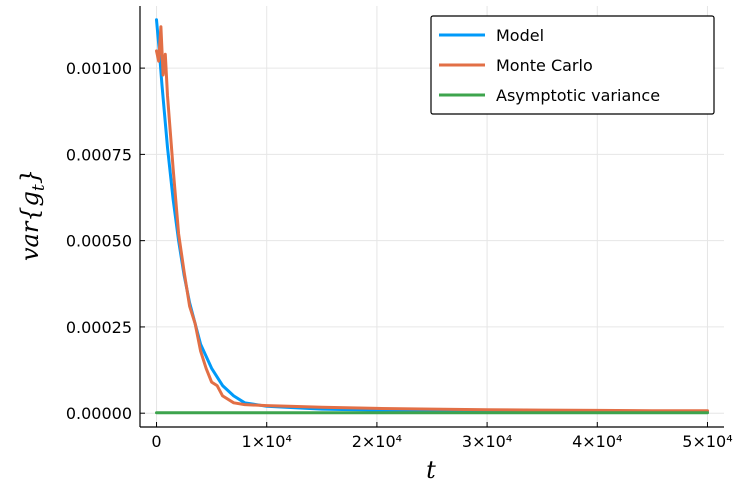  I want to click on x-axis-label: t, so click(431, 470).